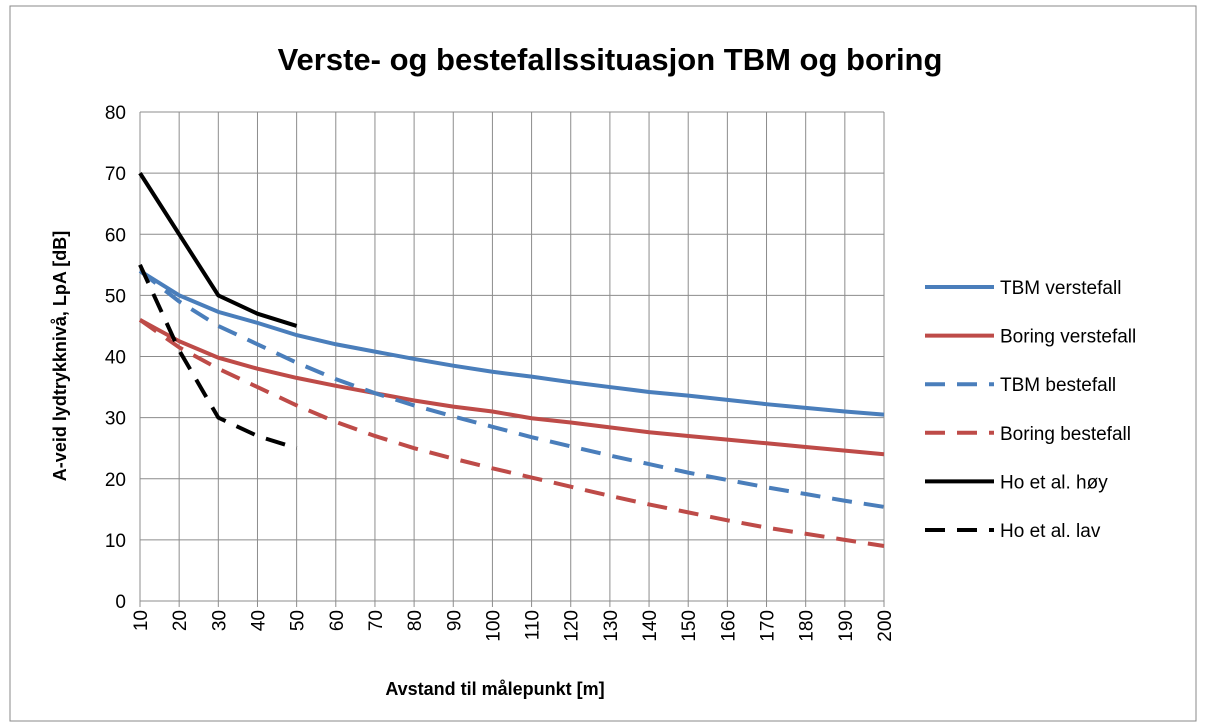 The width and height of the screenshot is (1206, 727). Describe the element at coordinates (115, 358) in the screenshot. I see `y-tick-label: 40` at that location.